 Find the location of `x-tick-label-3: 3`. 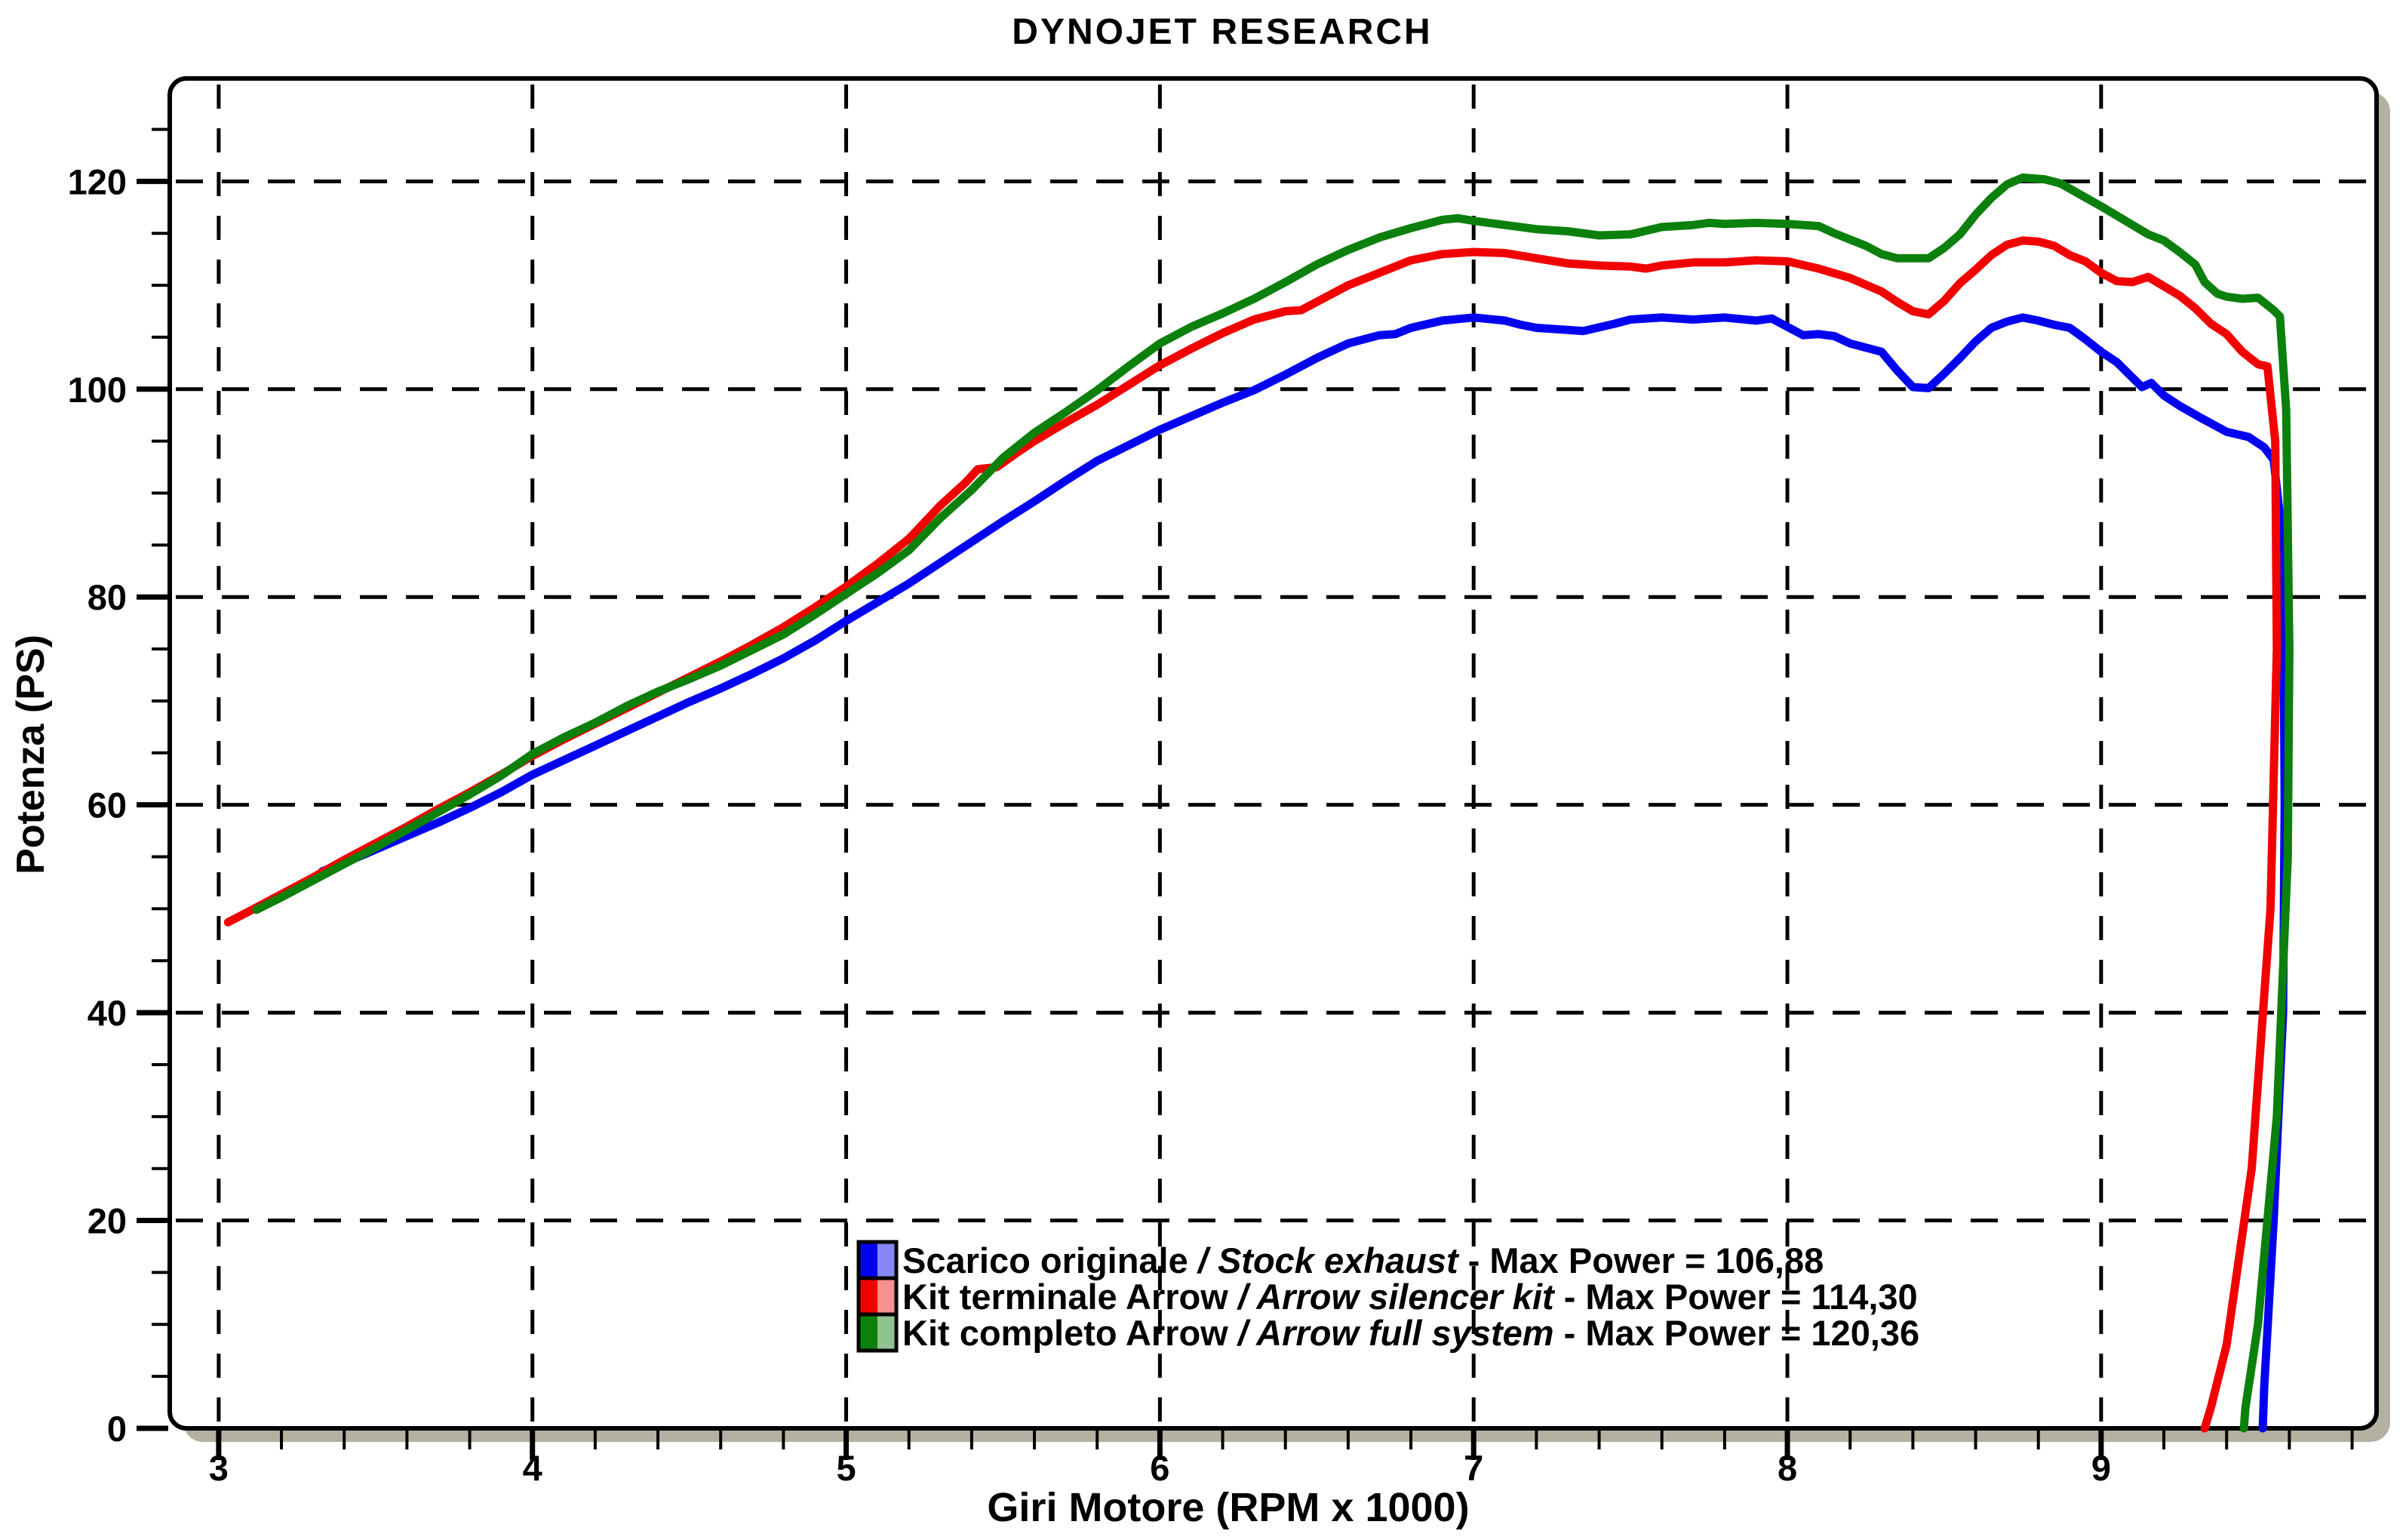

x-tick-label-3: 3 is located at coordinates (219, 1468).